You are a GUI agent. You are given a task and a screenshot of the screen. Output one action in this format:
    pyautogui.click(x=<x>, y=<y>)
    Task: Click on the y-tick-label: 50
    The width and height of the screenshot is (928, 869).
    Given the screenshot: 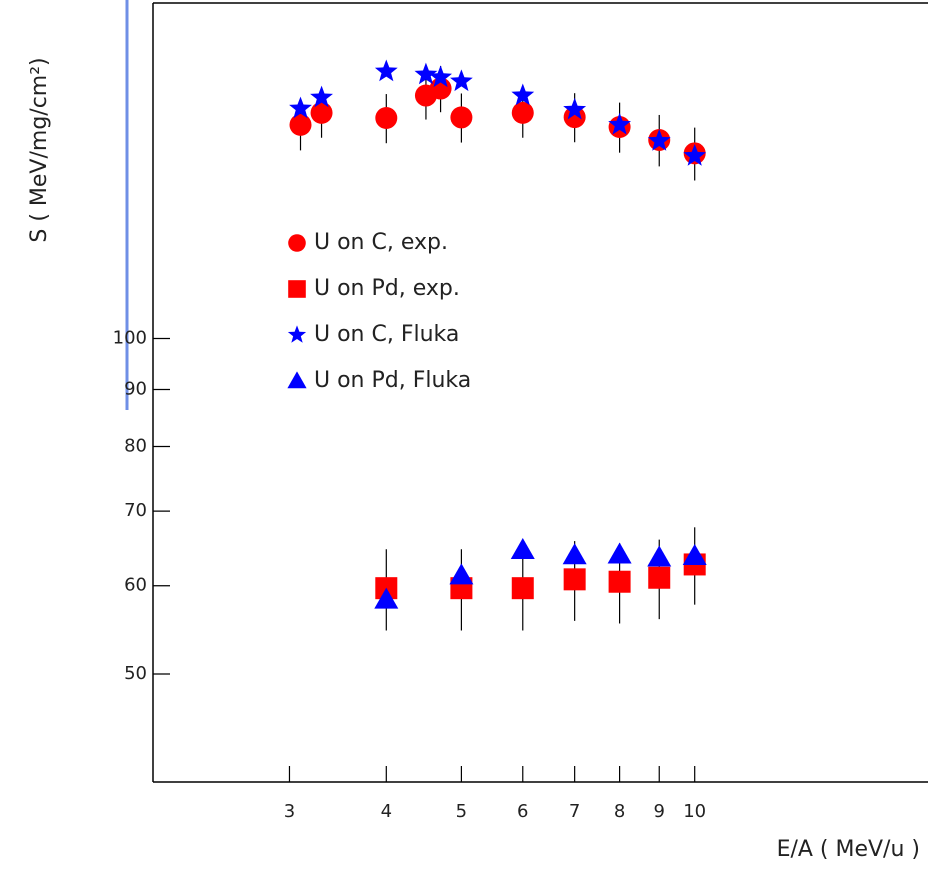 What is the action you would take?
    pyautogui.click(x=135, y=673)
    